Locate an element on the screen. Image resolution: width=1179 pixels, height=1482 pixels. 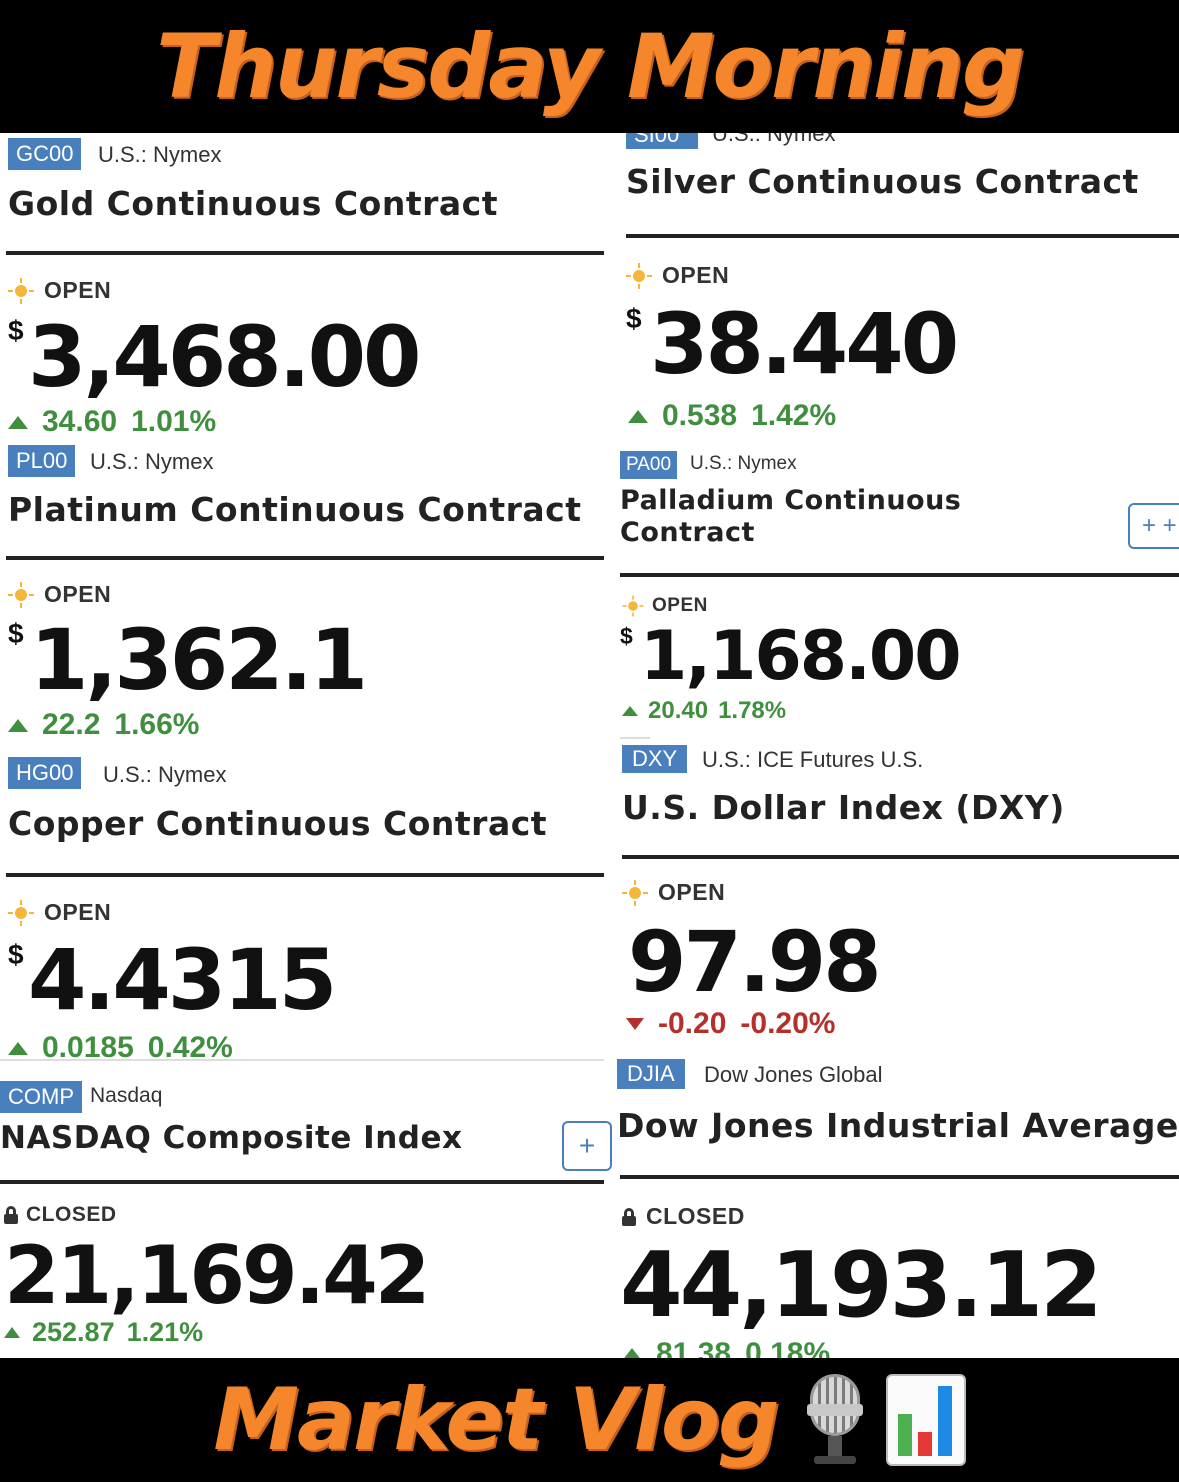
change-percent: 1.01% is located at coordinates (174, 421).